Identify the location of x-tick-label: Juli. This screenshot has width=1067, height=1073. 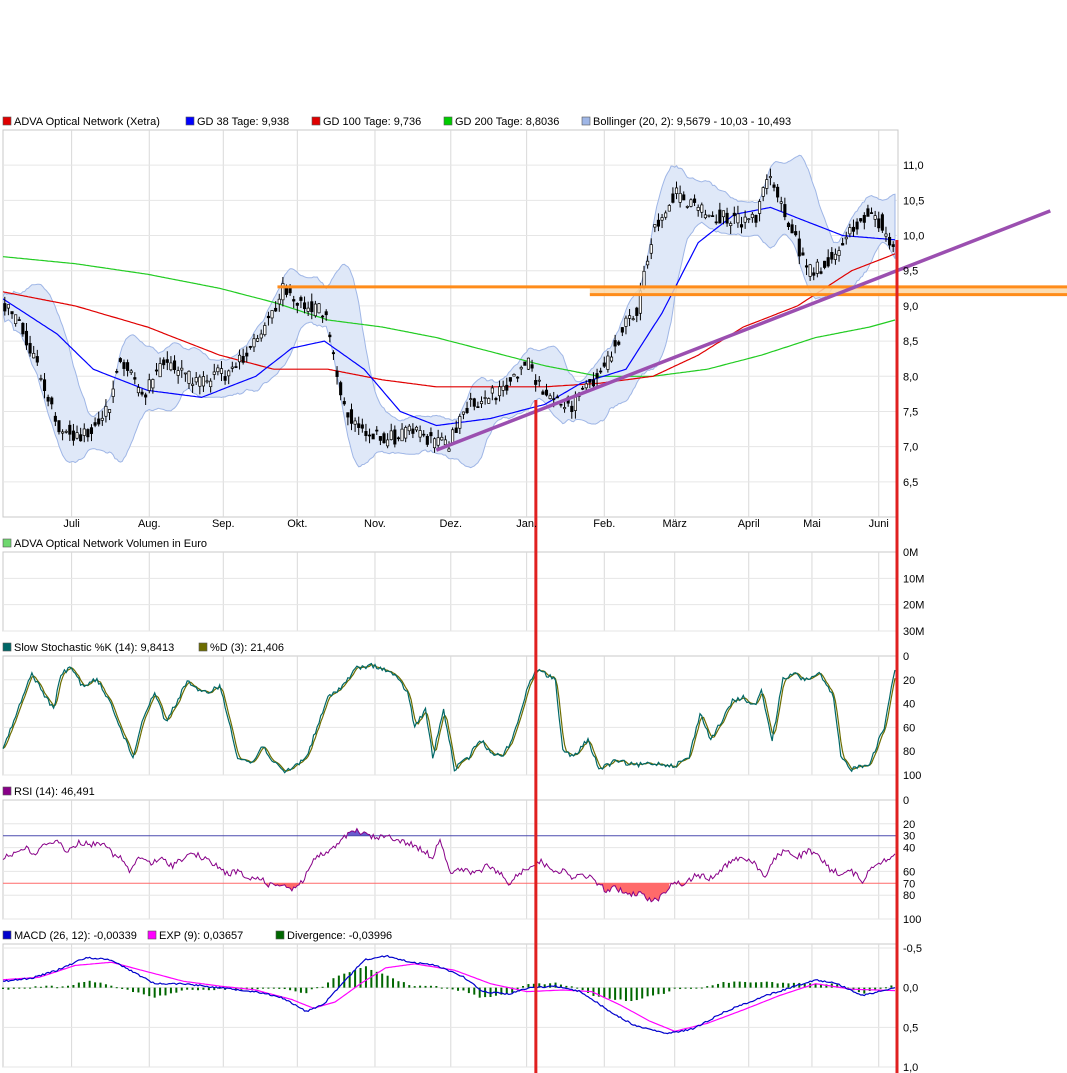
(71, 524).